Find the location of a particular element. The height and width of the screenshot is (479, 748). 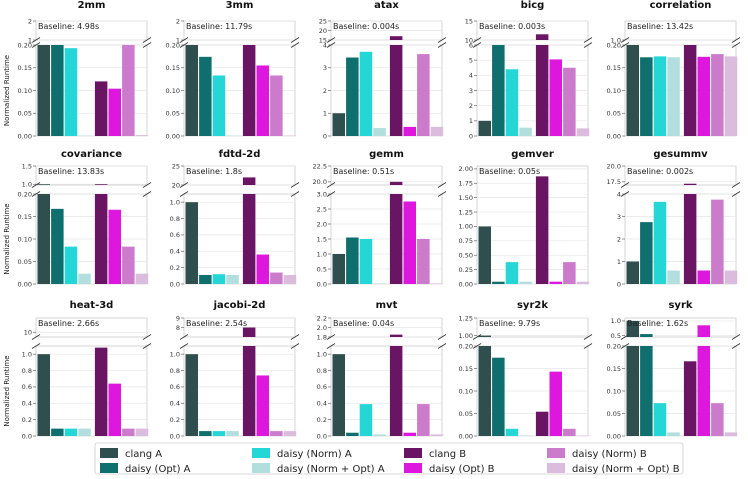

panel-covariance-bottom-tick-label: 0.00 is located at coordinates (25, 284).